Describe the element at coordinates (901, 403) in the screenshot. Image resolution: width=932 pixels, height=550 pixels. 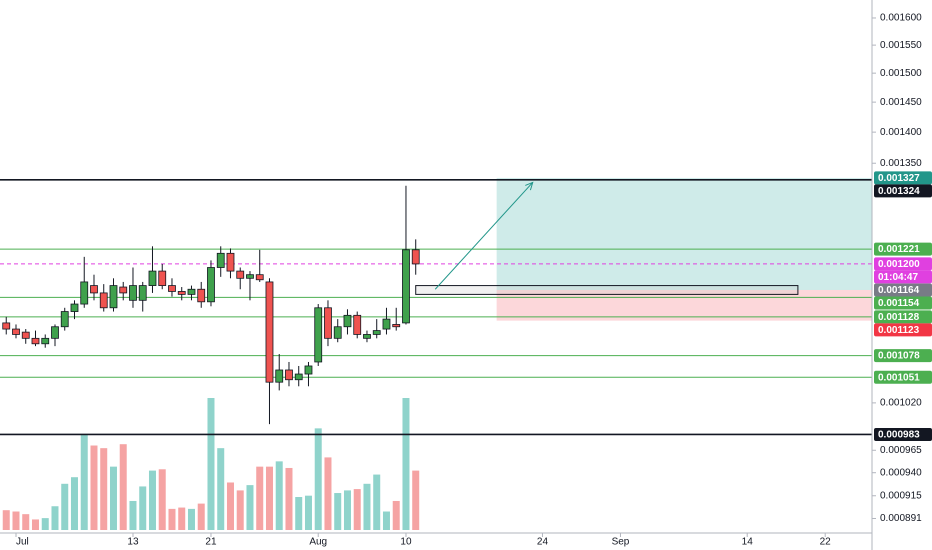
I see `y-tick-label: 0.001020` at that location.